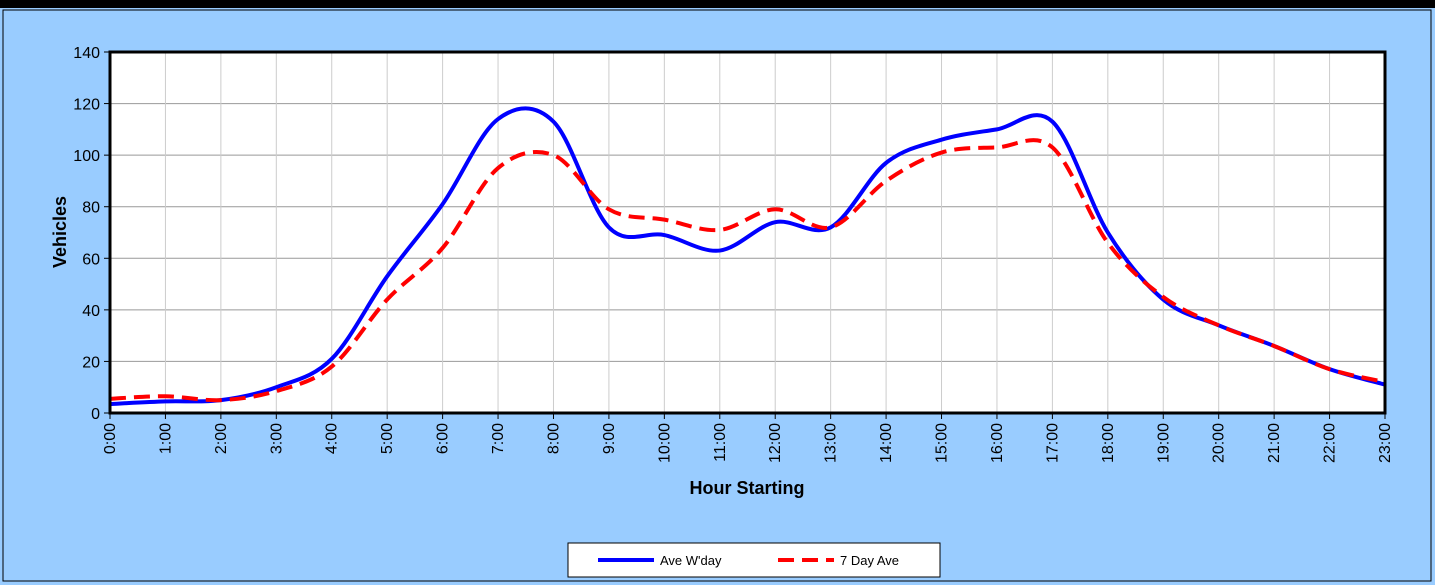 This screenshot has height=585, width=1435. What do you see at coordinates (91, 259) in the screenshot?
I see `y-tick-label: 60` at bounding box center [91, 259].